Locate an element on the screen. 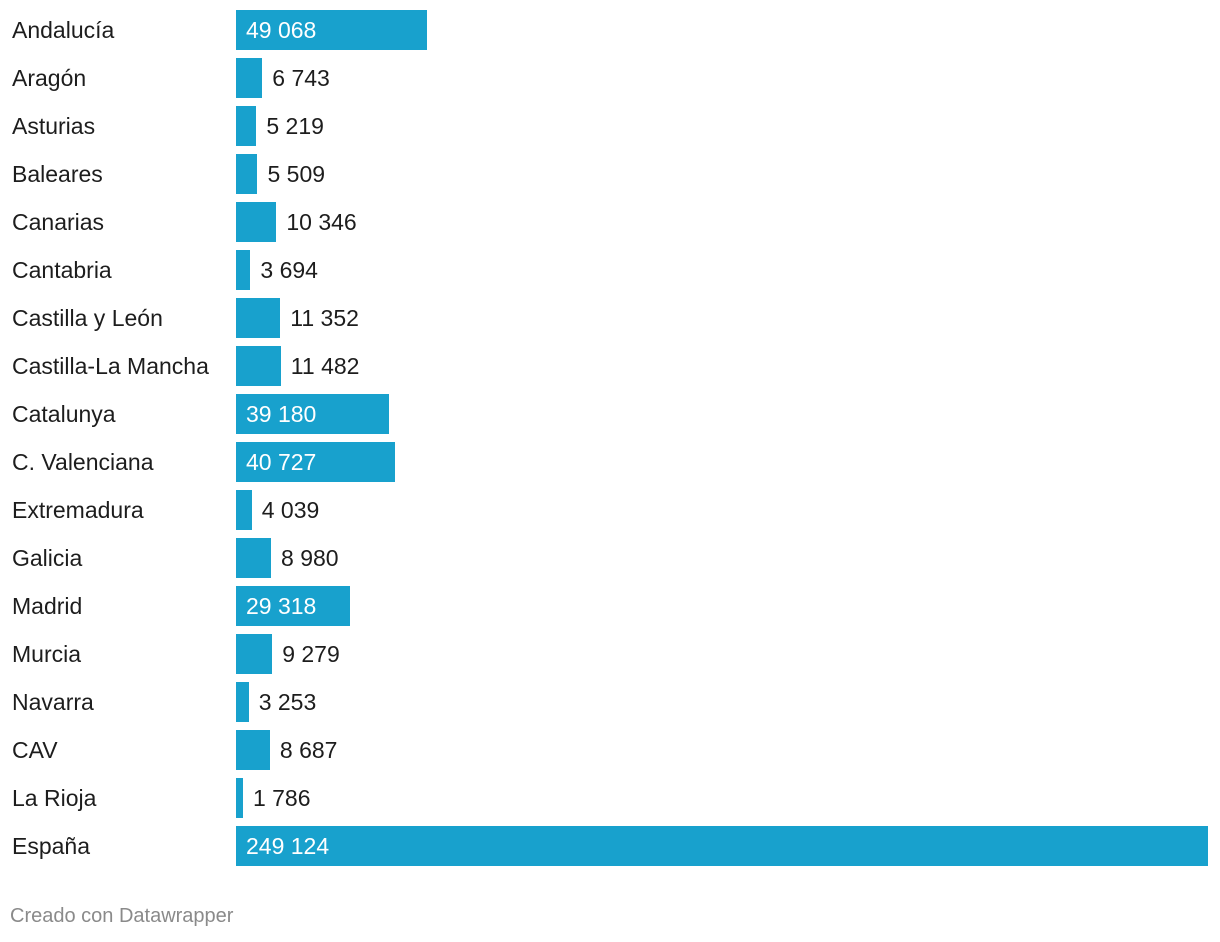  bar-row: Baleares 5 509 is located at coordinates (610, 174).